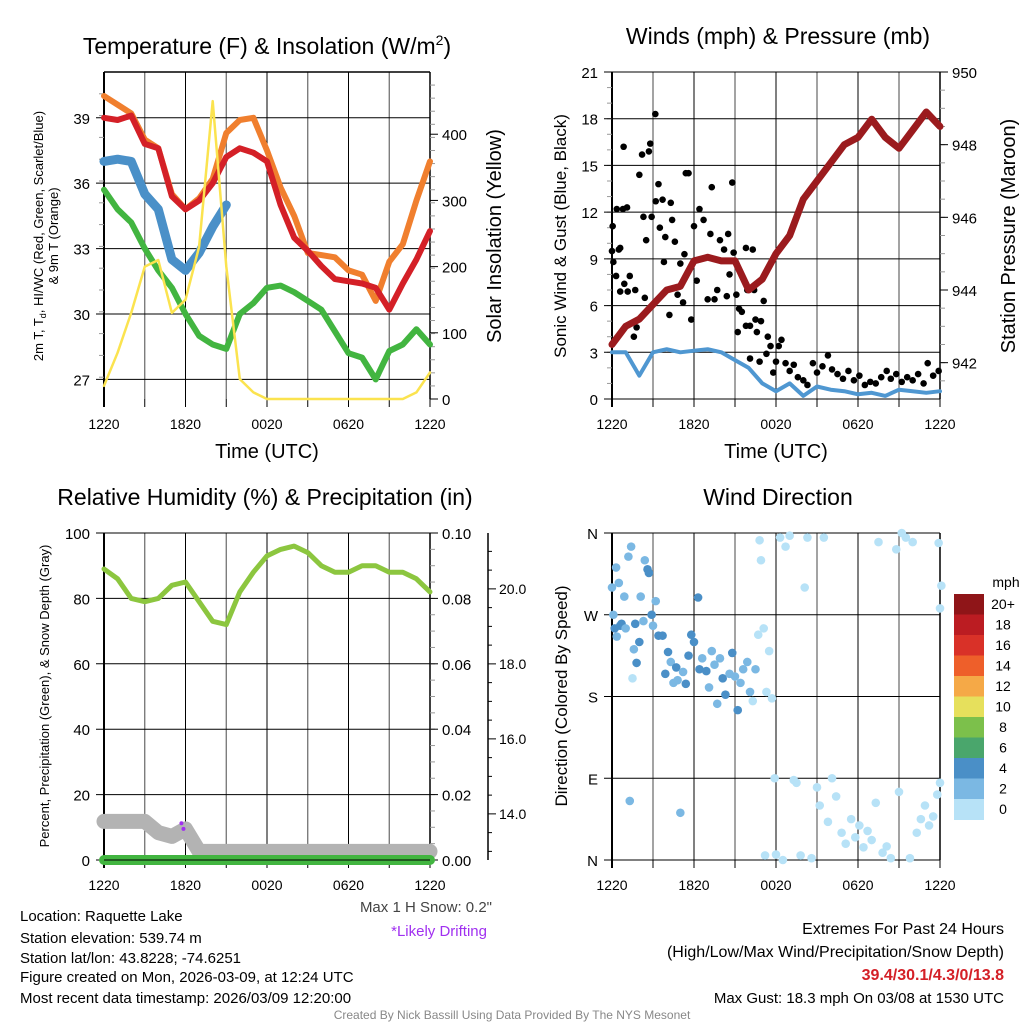 The height and width of the screenshot is (1024, 1024). I want to click on colorbar-label: 0, so click(1003, 809).